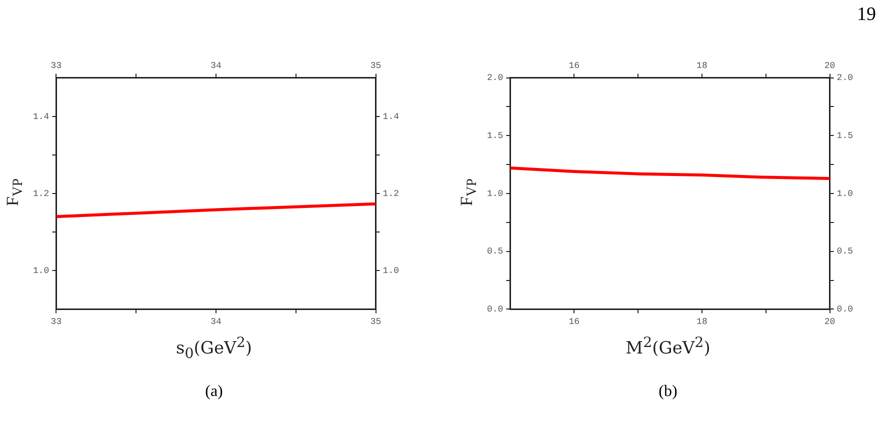  Describe the element at coordinates (844, 78) in the screenshot. I see `y2-tick-label: 2.0` at that location.